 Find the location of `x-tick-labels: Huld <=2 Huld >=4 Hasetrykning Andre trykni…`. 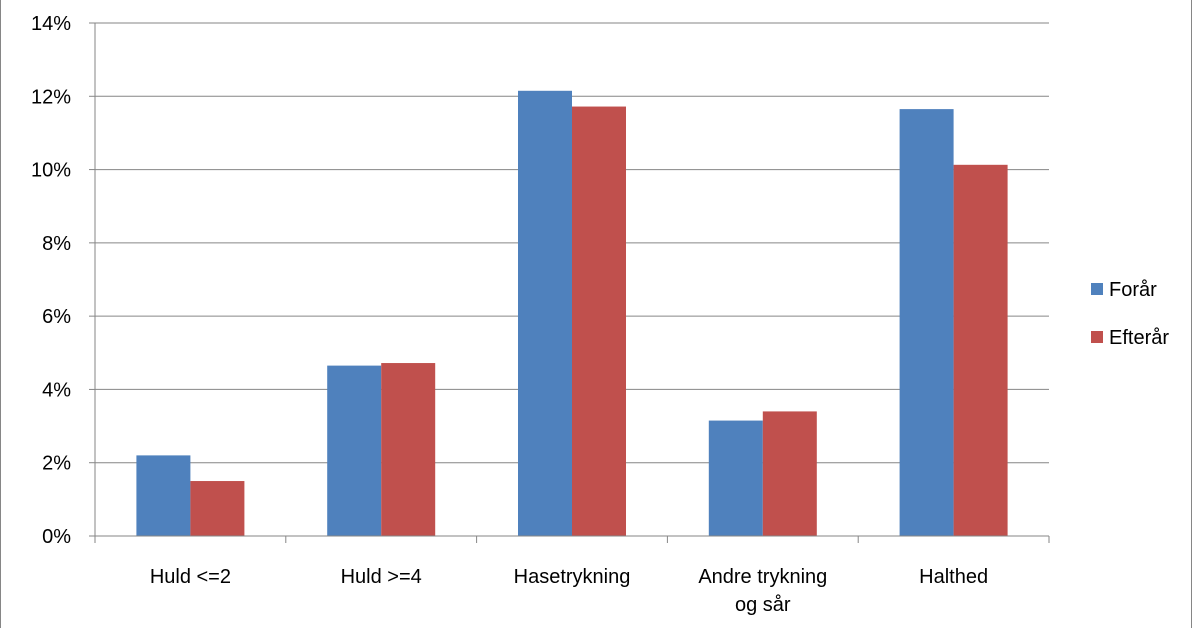

x-tick-labels: Huld <=2 Huld >=4 Hasetrykning Andre trykni… is located at coordinates (569, 591).